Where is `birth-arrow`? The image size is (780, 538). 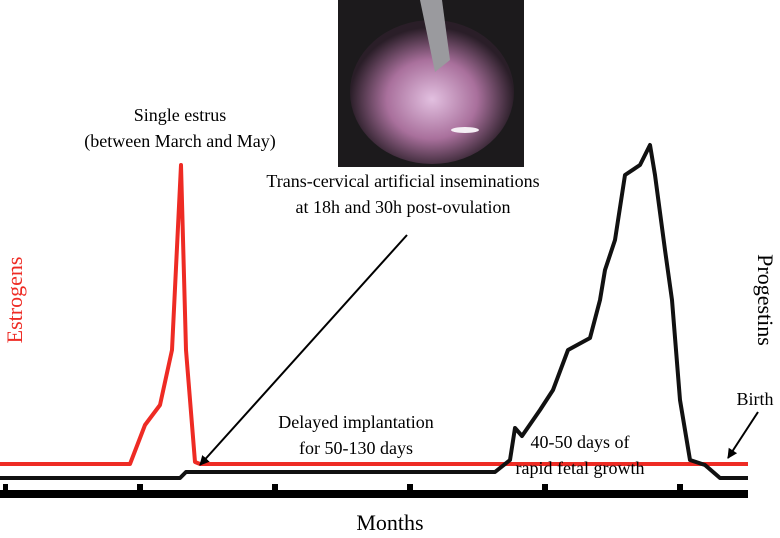
birth-arrow is located at coordinates (743, 435).